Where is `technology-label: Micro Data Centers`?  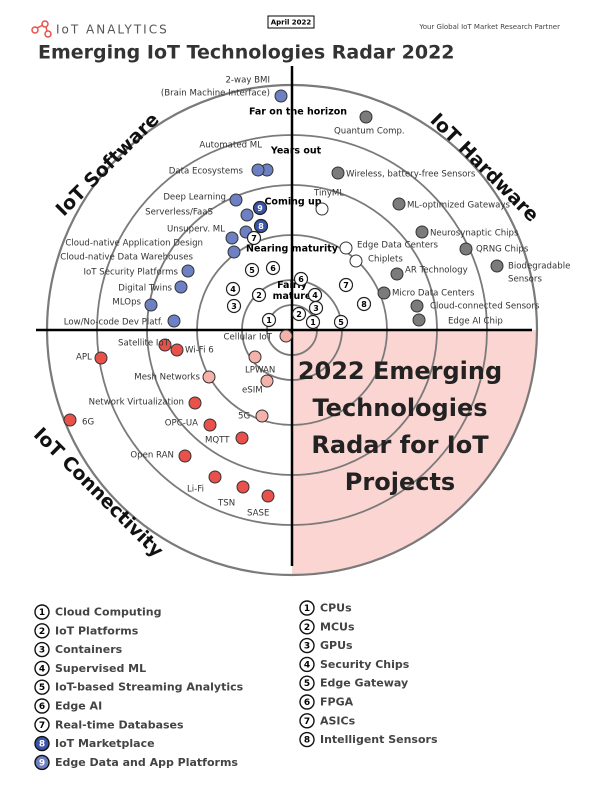 technology-label: Micro Data Centers is located at coordinates (433, 294).